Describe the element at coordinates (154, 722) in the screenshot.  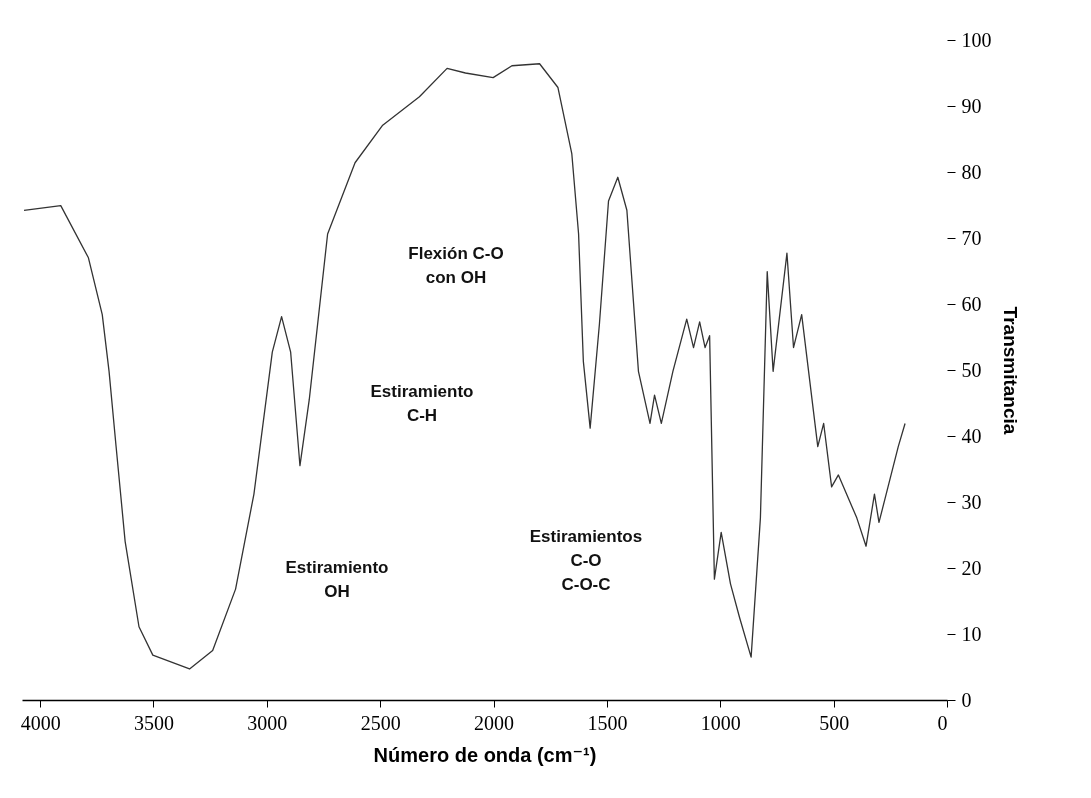
I see `x-tick-label: 3500` at that location.